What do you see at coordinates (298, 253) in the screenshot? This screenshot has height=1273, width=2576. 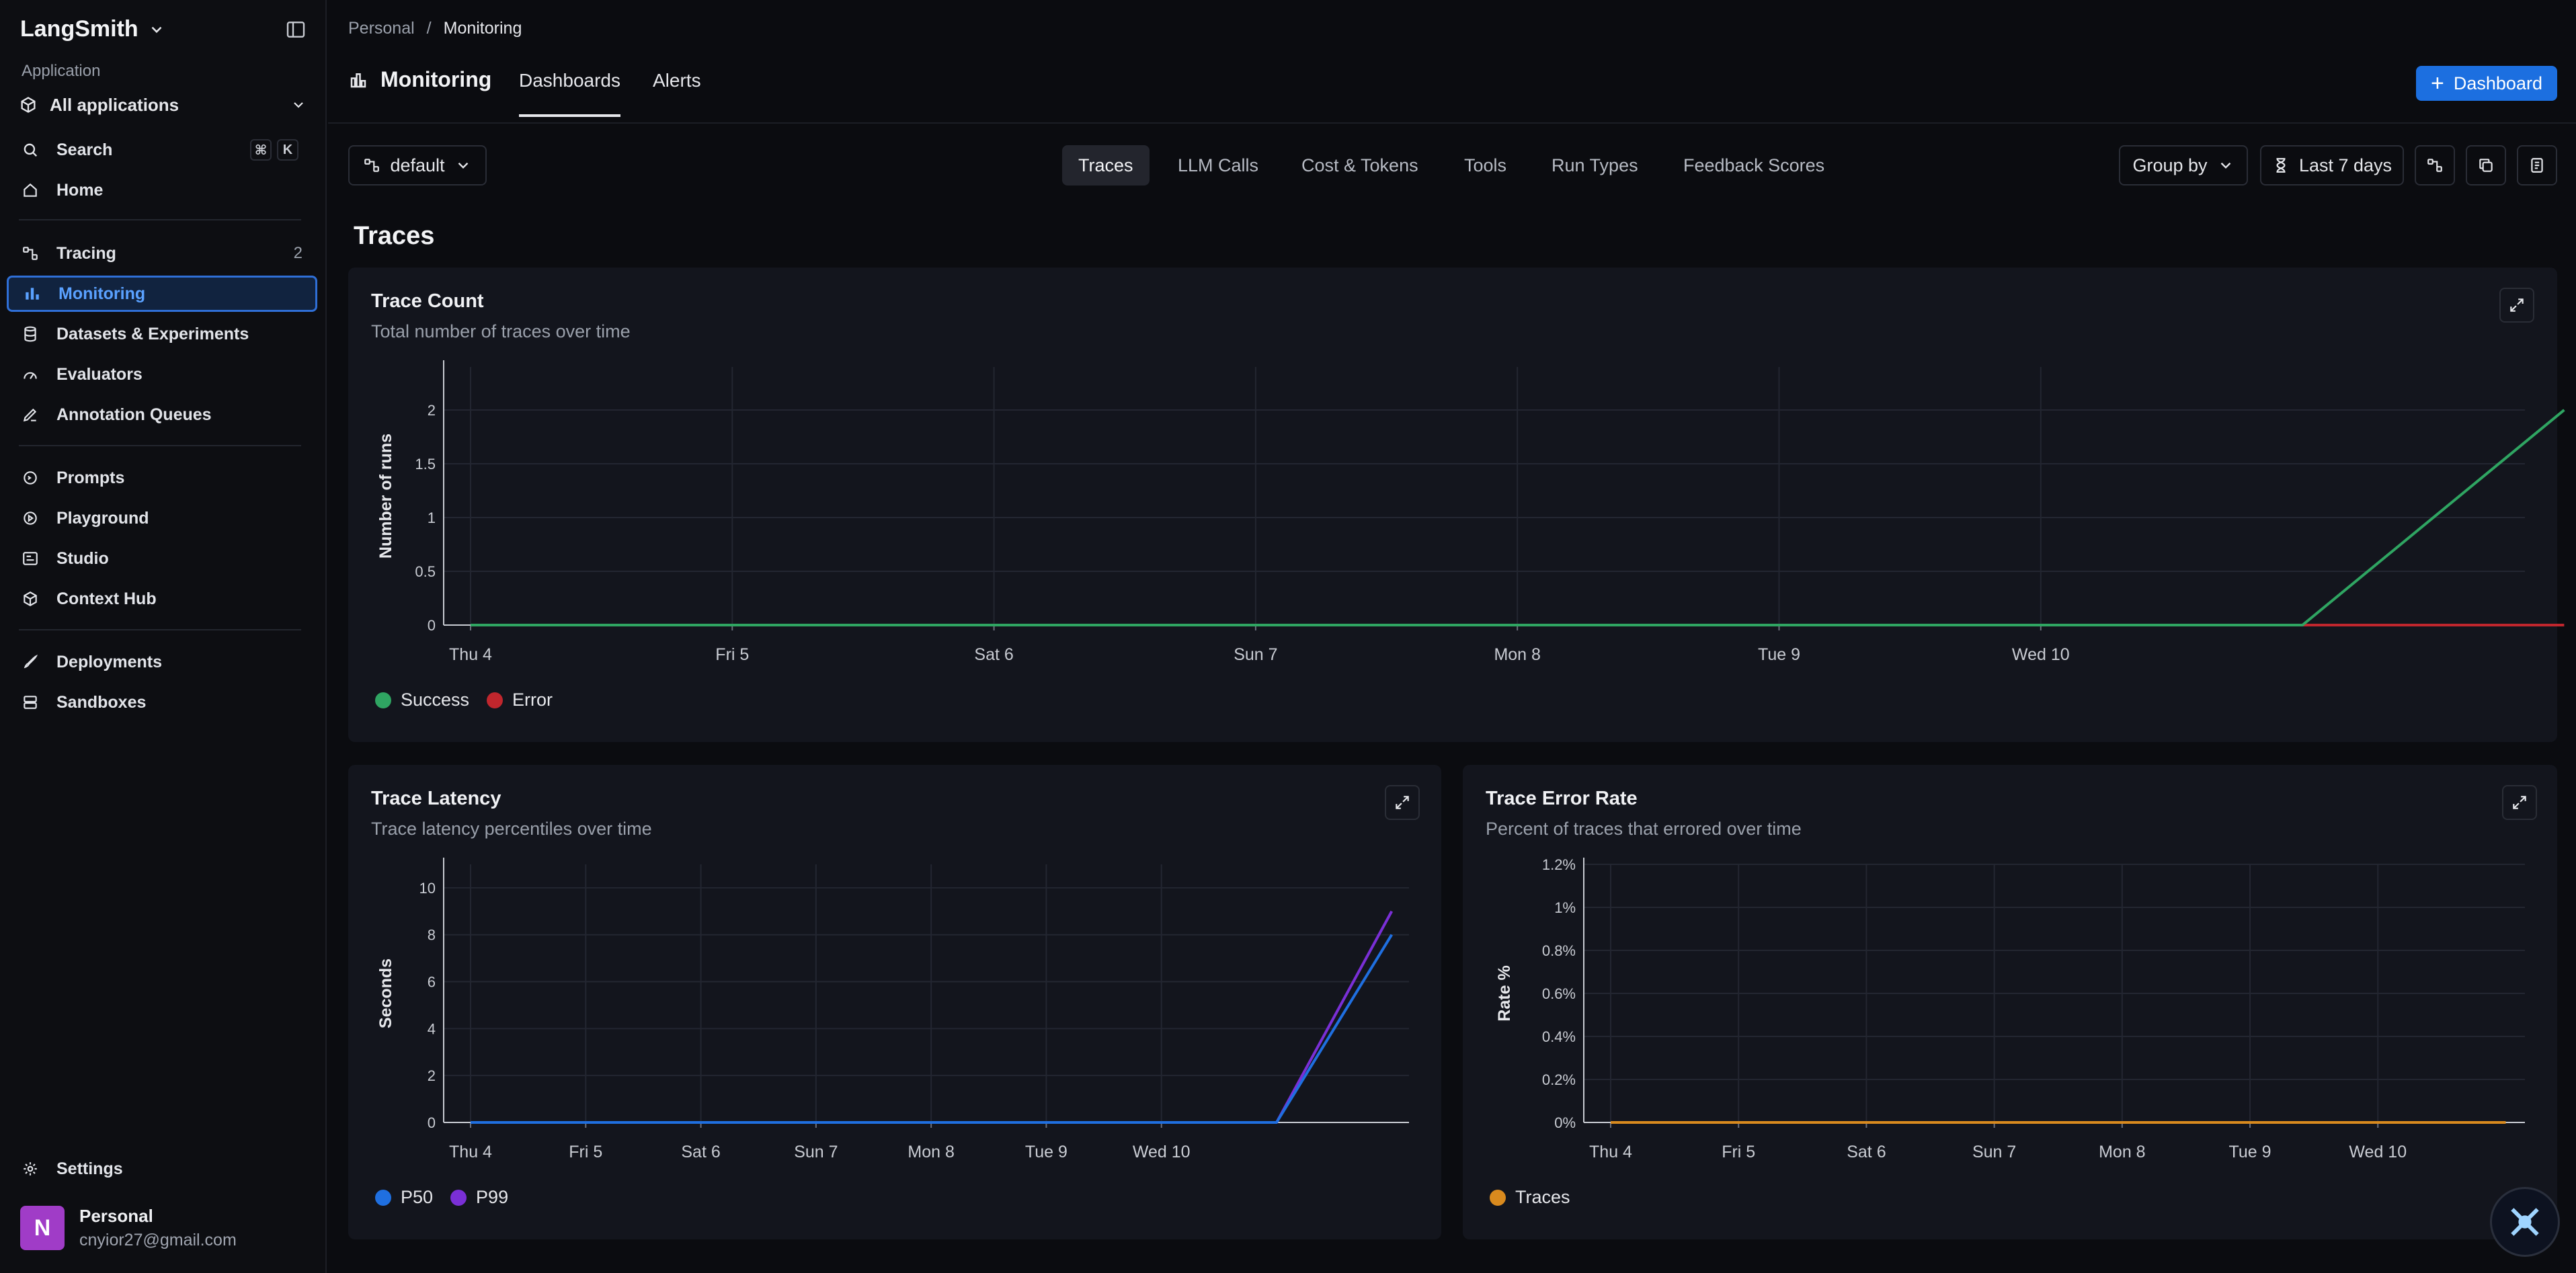 I see `count-badge: 2` at bounding box center [298, 253].